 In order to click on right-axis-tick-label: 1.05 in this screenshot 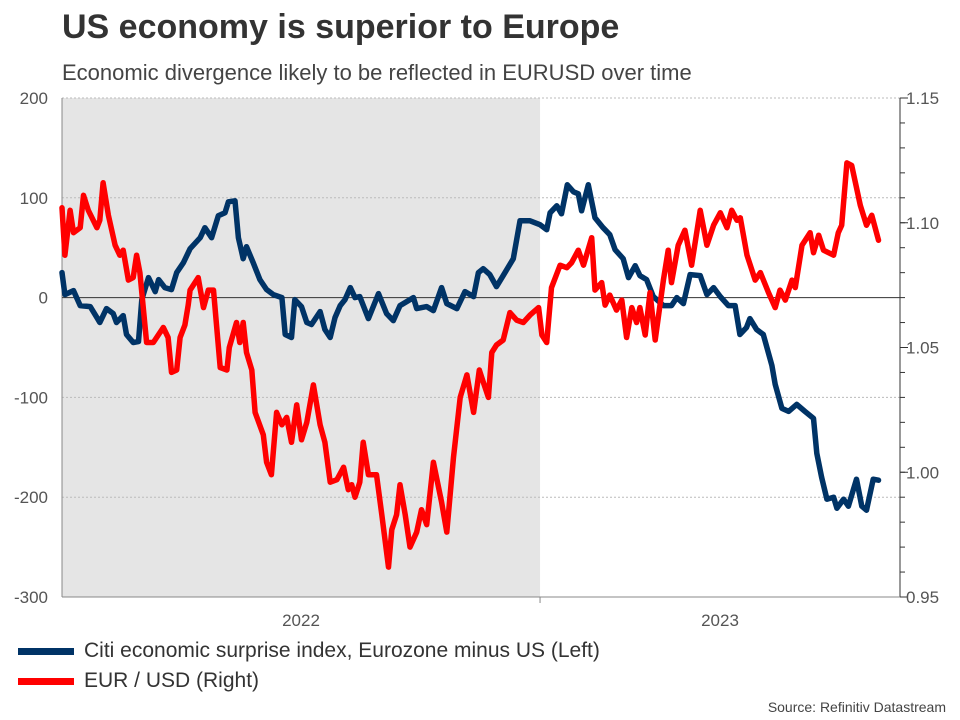, I will do `click(922, 348)`.